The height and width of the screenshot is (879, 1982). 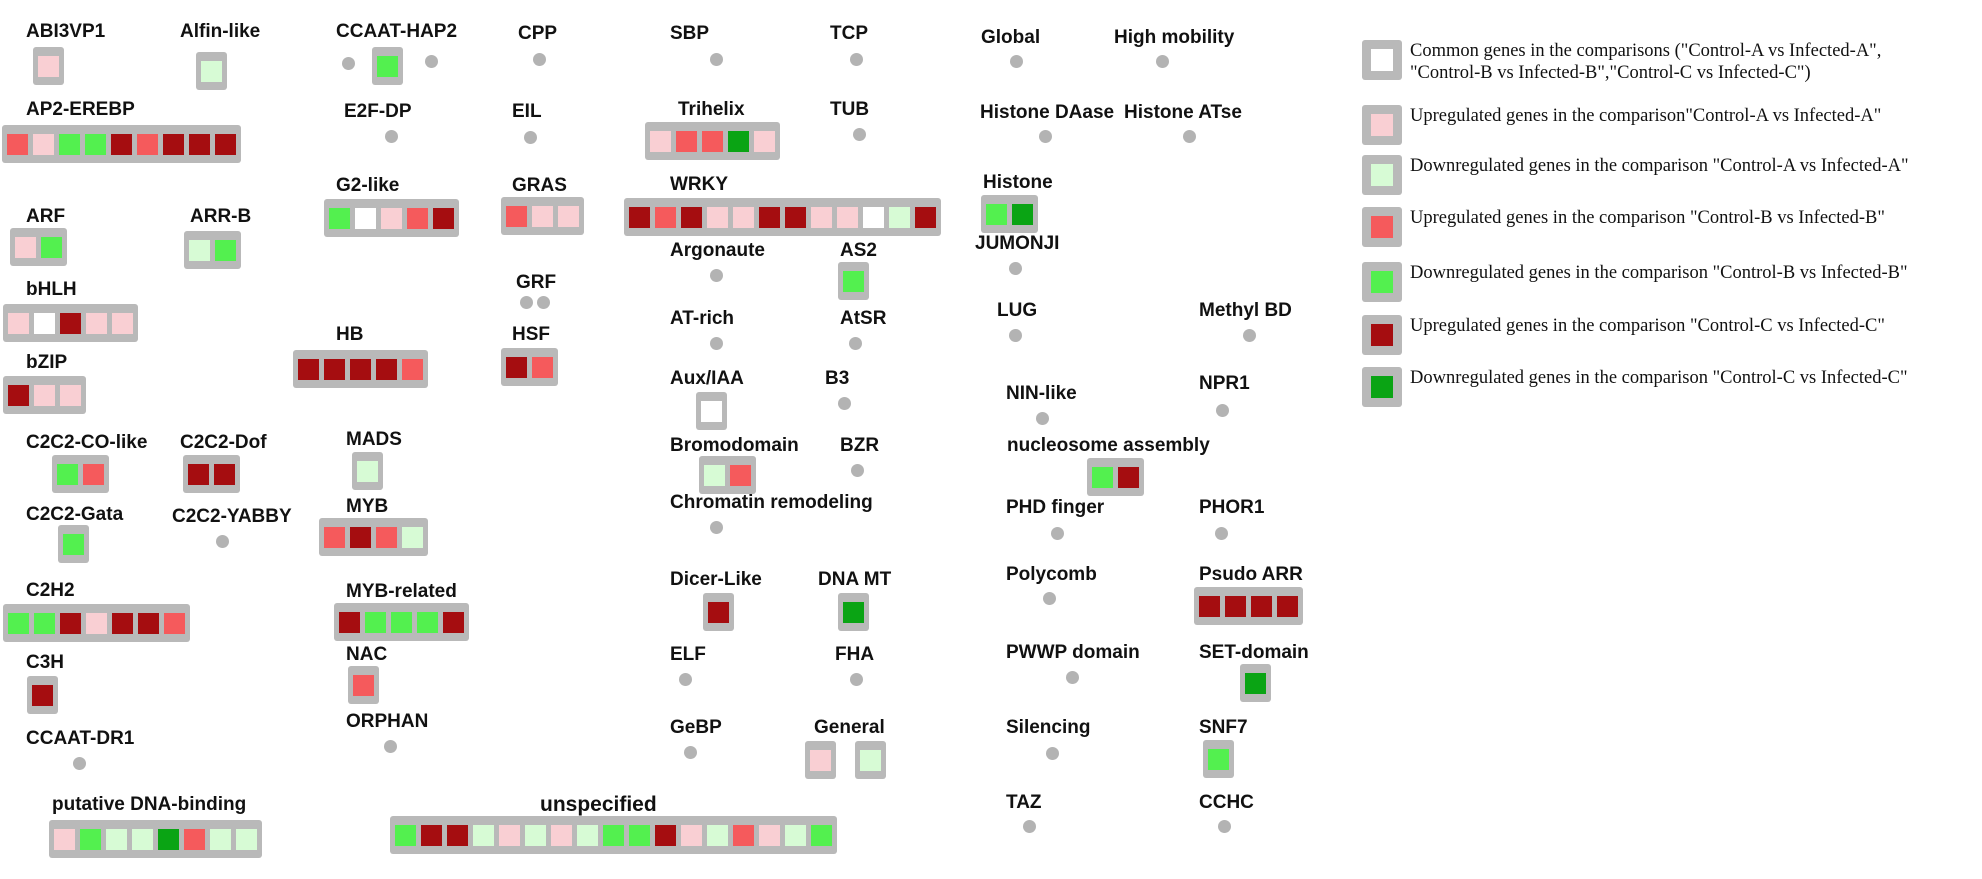 I want to click on polycomb-empty-dot, so click(x=1049, y=598).